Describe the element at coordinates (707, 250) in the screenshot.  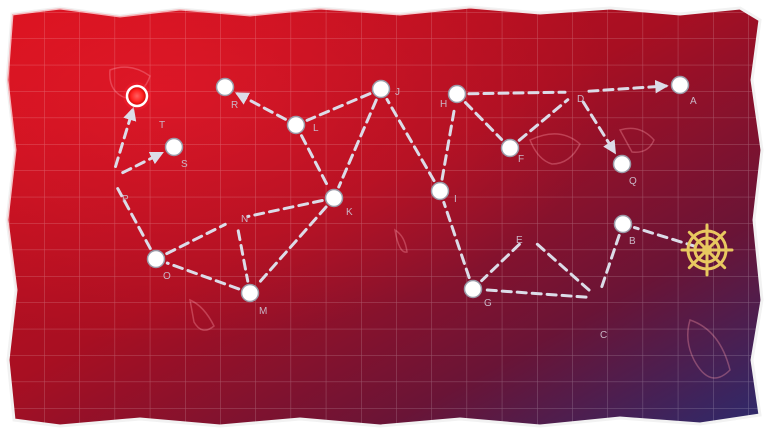
I see `ship-wheel-icon` at that location.